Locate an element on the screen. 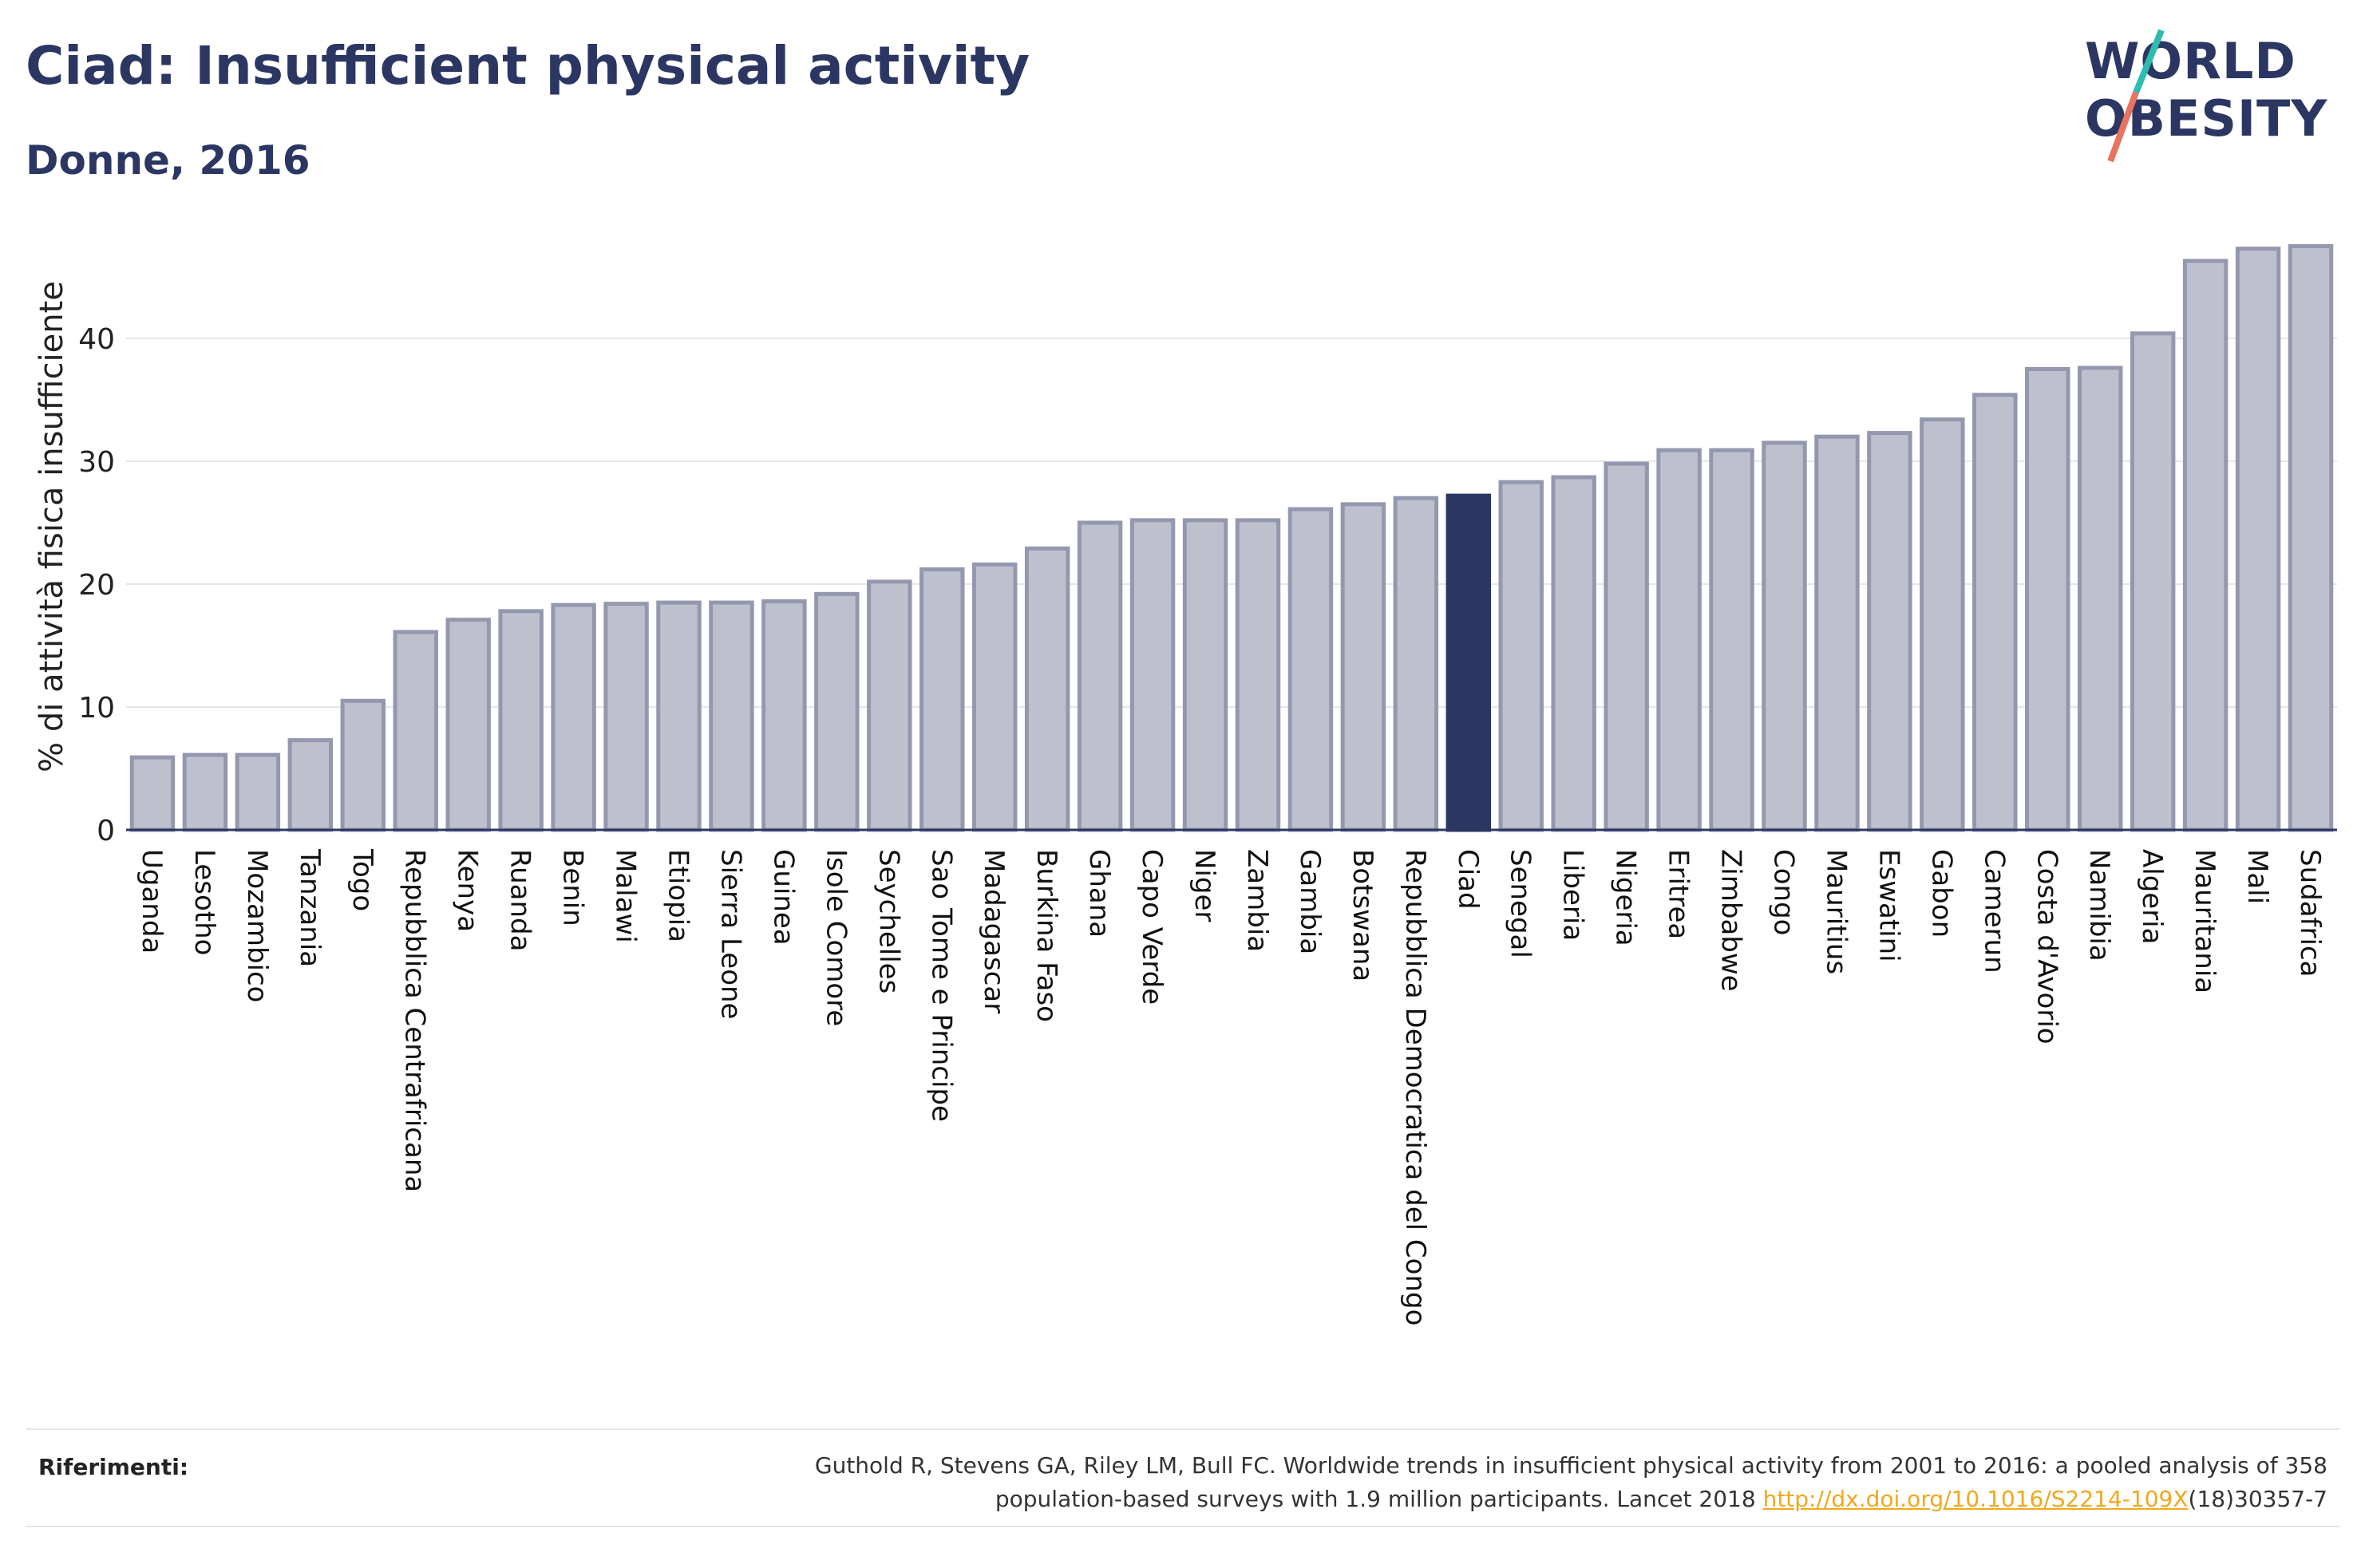 This screenshot has height=1568, width=2361. y-tick-label: 0 is located at coordinates (106, 831).